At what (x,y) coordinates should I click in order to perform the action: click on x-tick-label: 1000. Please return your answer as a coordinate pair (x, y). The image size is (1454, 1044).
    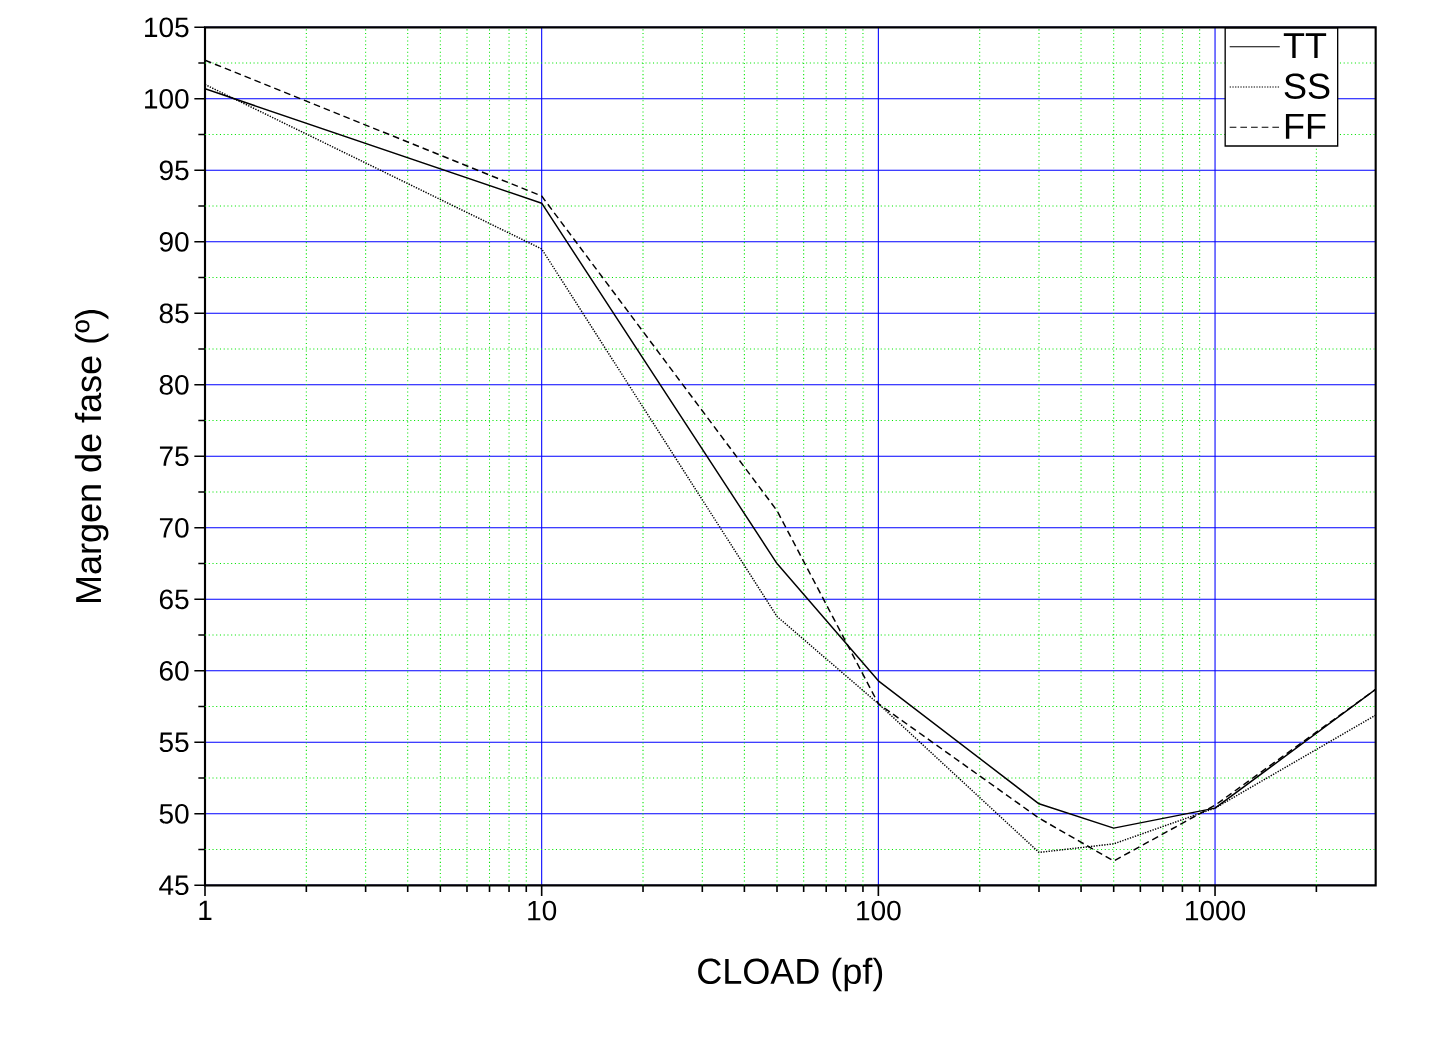
    Looking at the image, I should click on (1216, 910).